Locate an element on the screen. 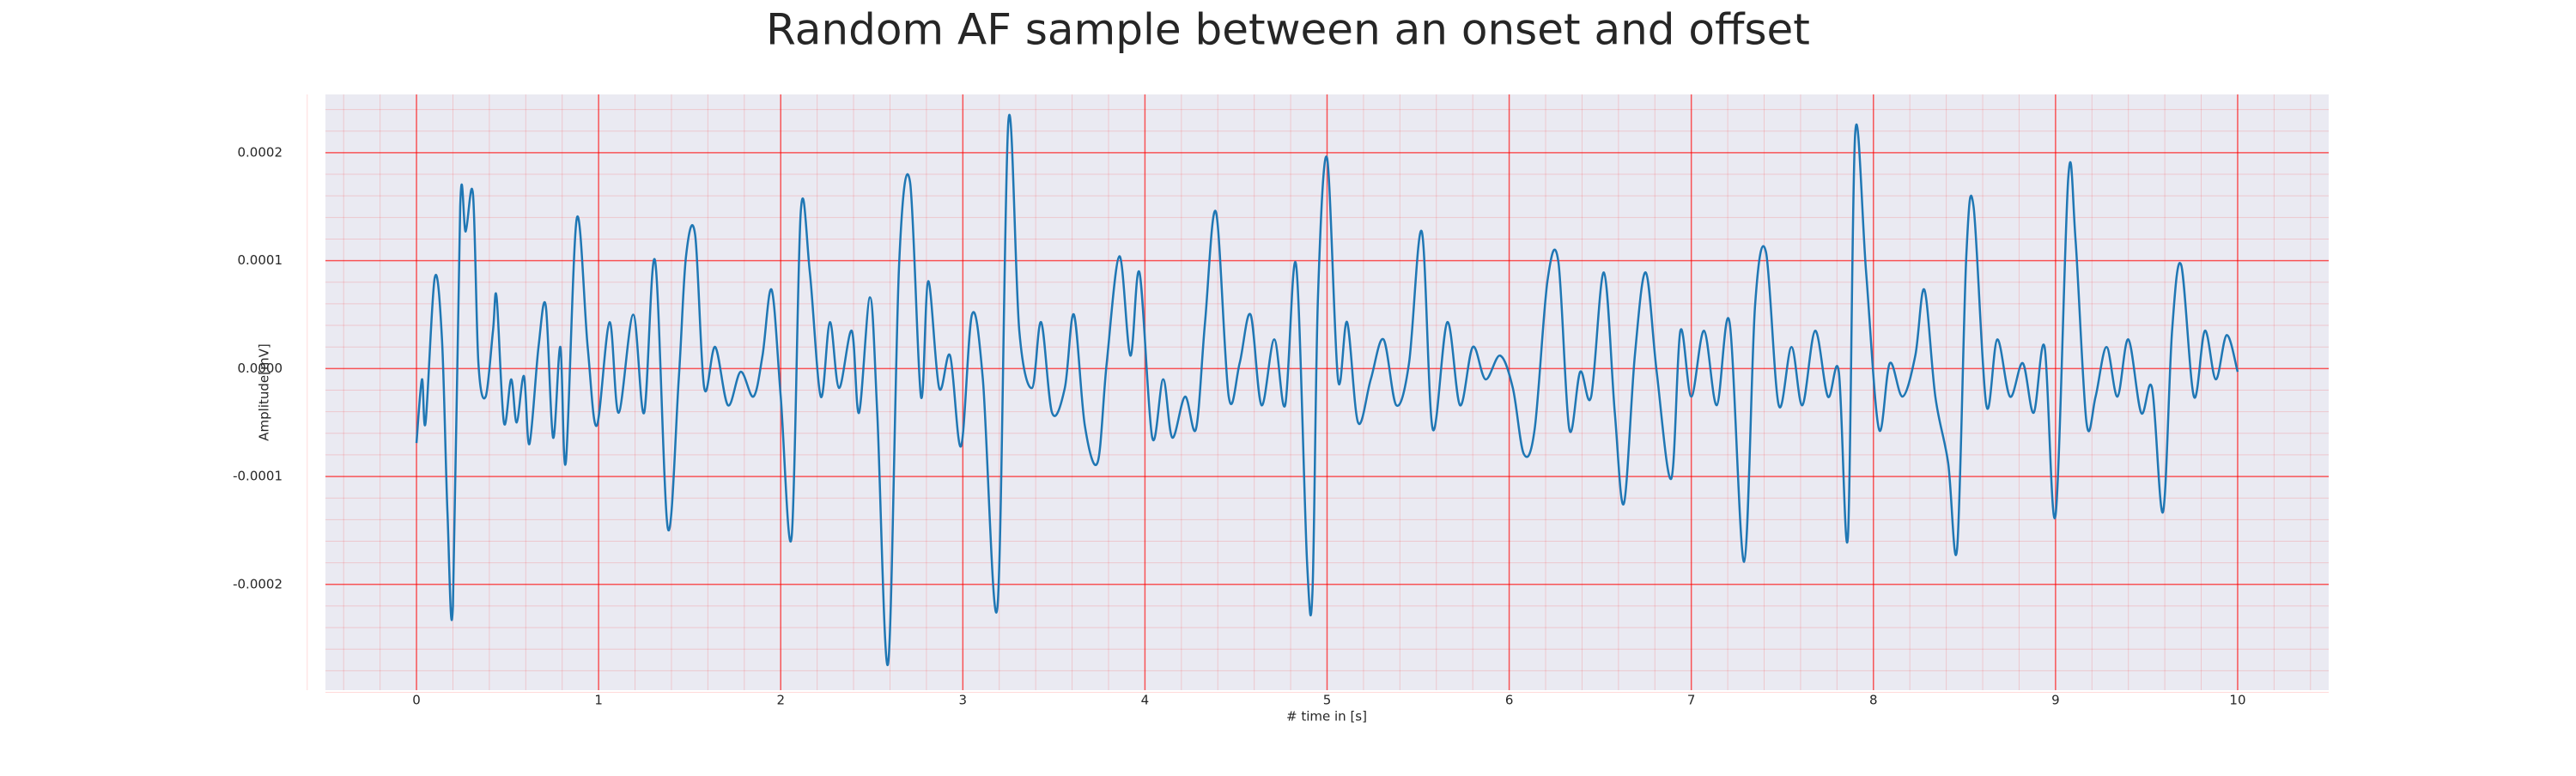 Image resolution: width=2576 pixels, height=776 pixels. x-axis-label: # time in [s] is located at coordinates (1327, 716).